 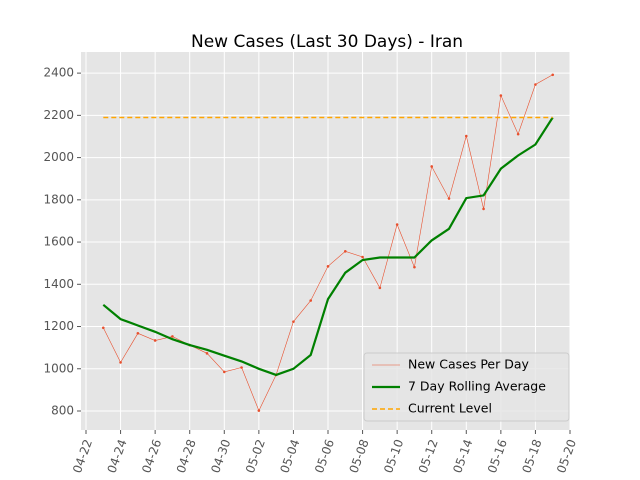 What do you see at coordinates (58, 115) in the screenshot?
I see `y-tick-label: 2200` at bounding box center [58, 115].